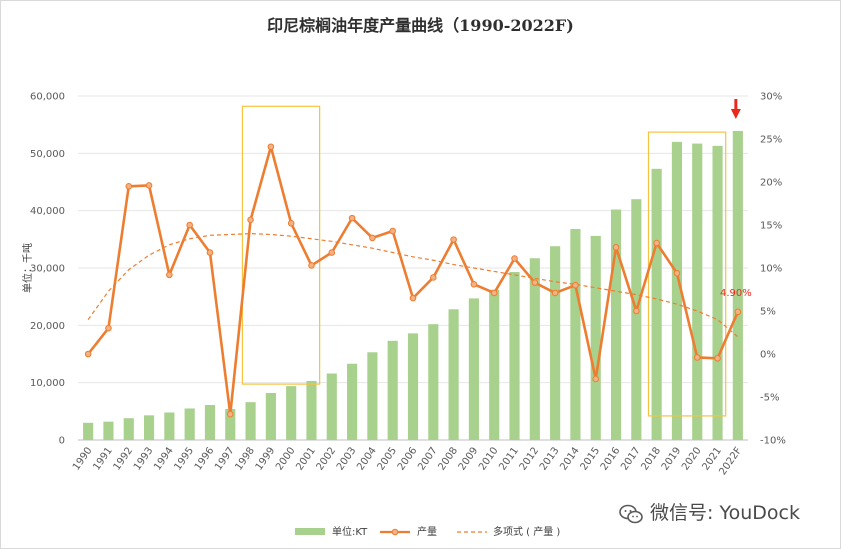 The height and width of the screenshot is (549, 841). I want to click on x-tick-label: 1990, so click(83, 458).